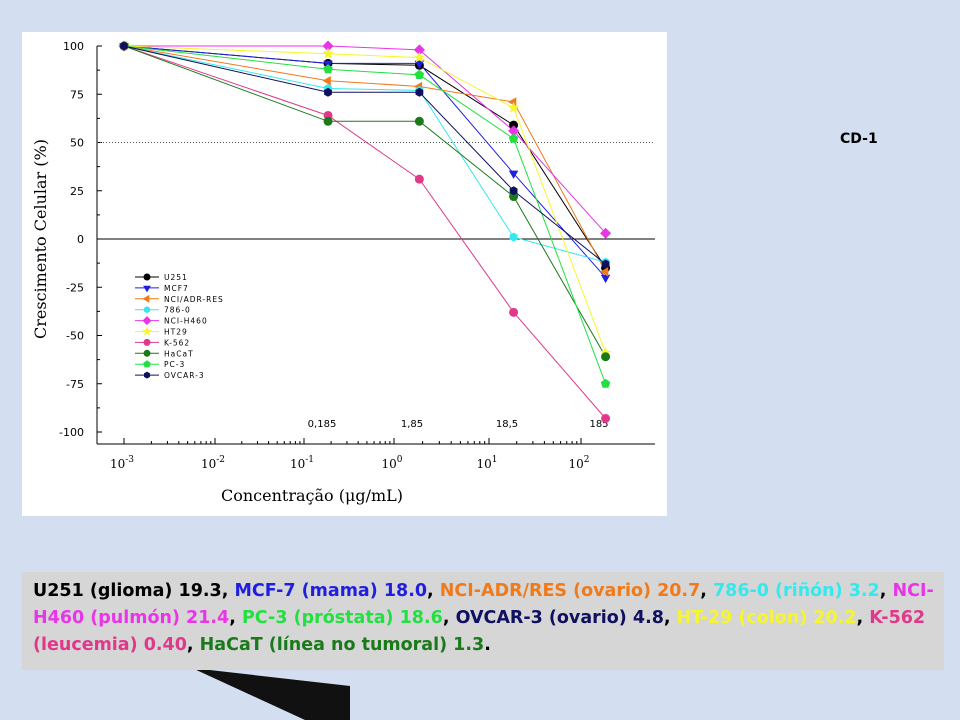  I want to click on y-tick-label: 25, so click(77, 191).